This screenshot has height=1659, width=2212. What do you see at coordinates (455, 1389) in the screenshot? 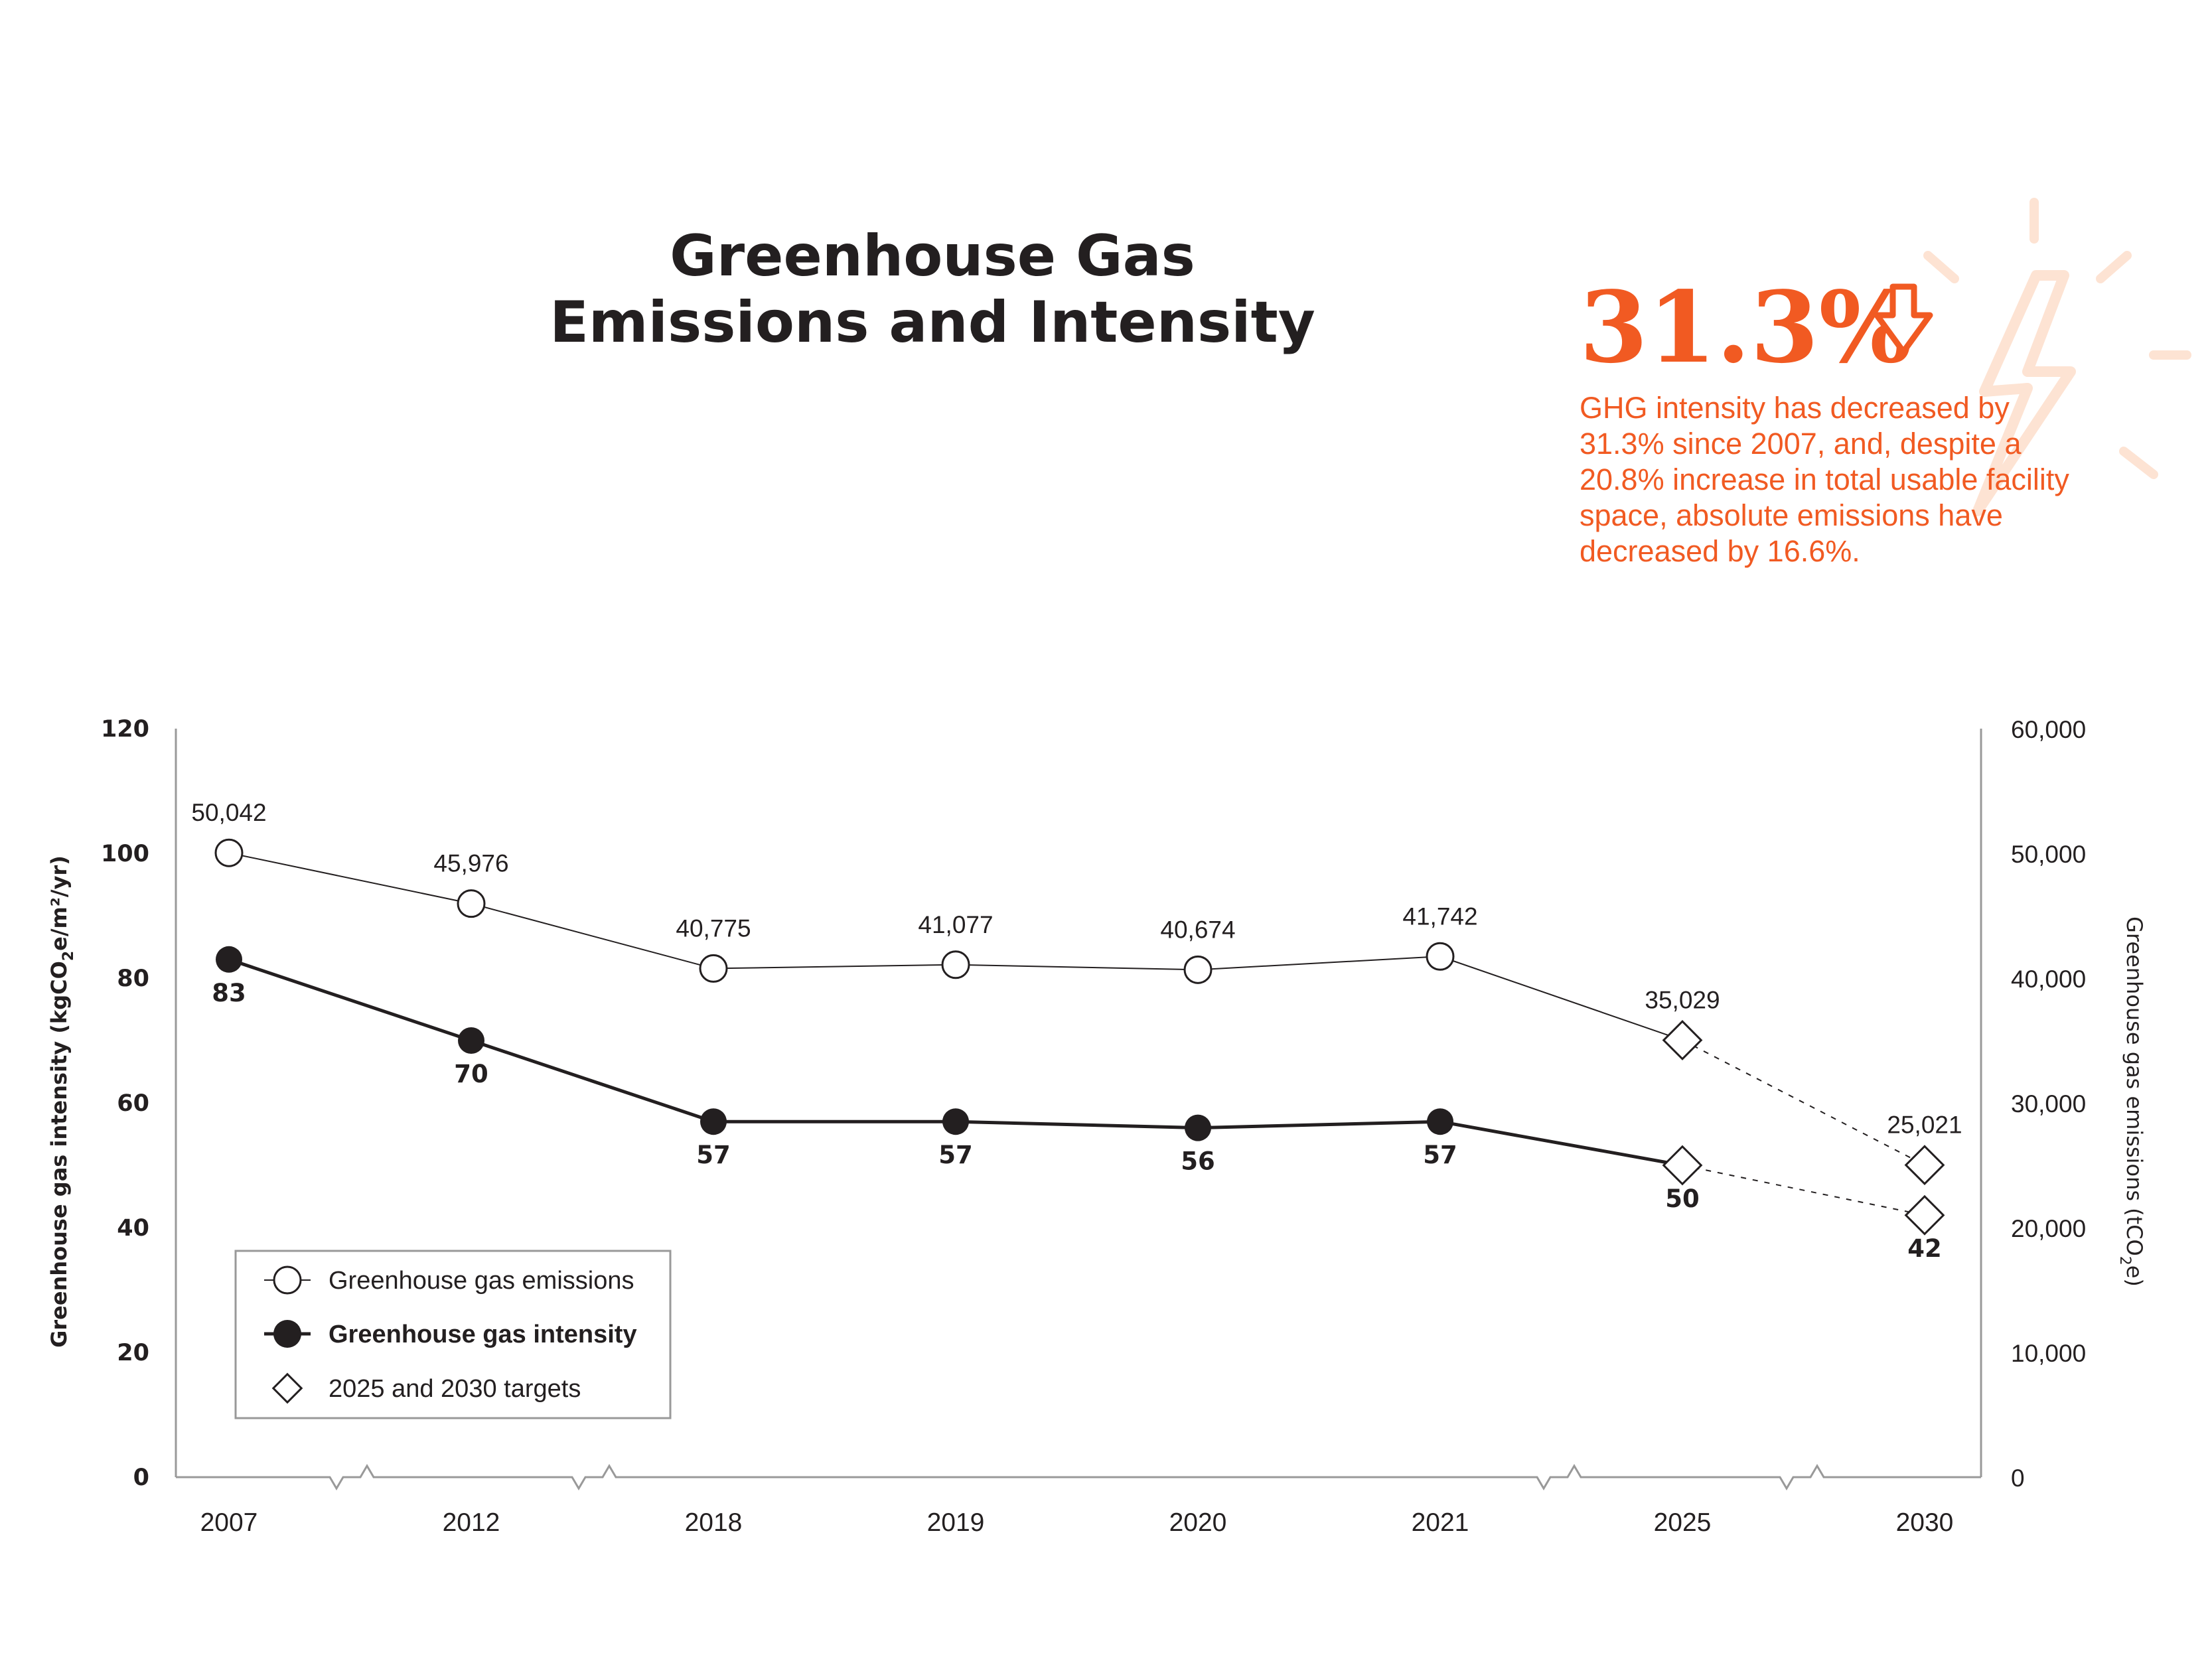
I see `legend-label-targets: 2025 and 2030 targets` at bounding box center [455, 1389].